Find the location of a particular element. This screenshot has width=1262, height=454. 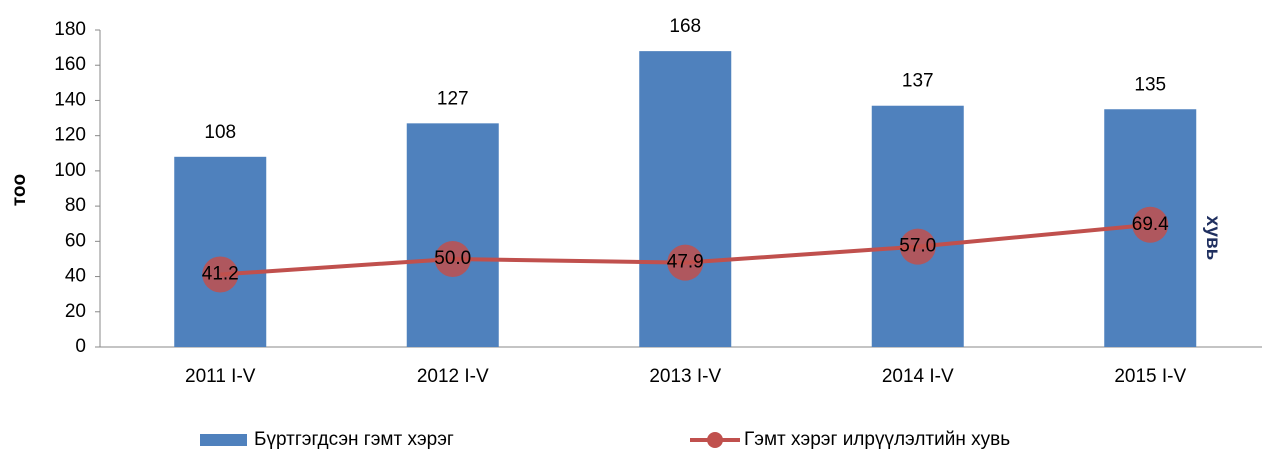

line-value-label: 57.0 is located at coordinates (917, 246).